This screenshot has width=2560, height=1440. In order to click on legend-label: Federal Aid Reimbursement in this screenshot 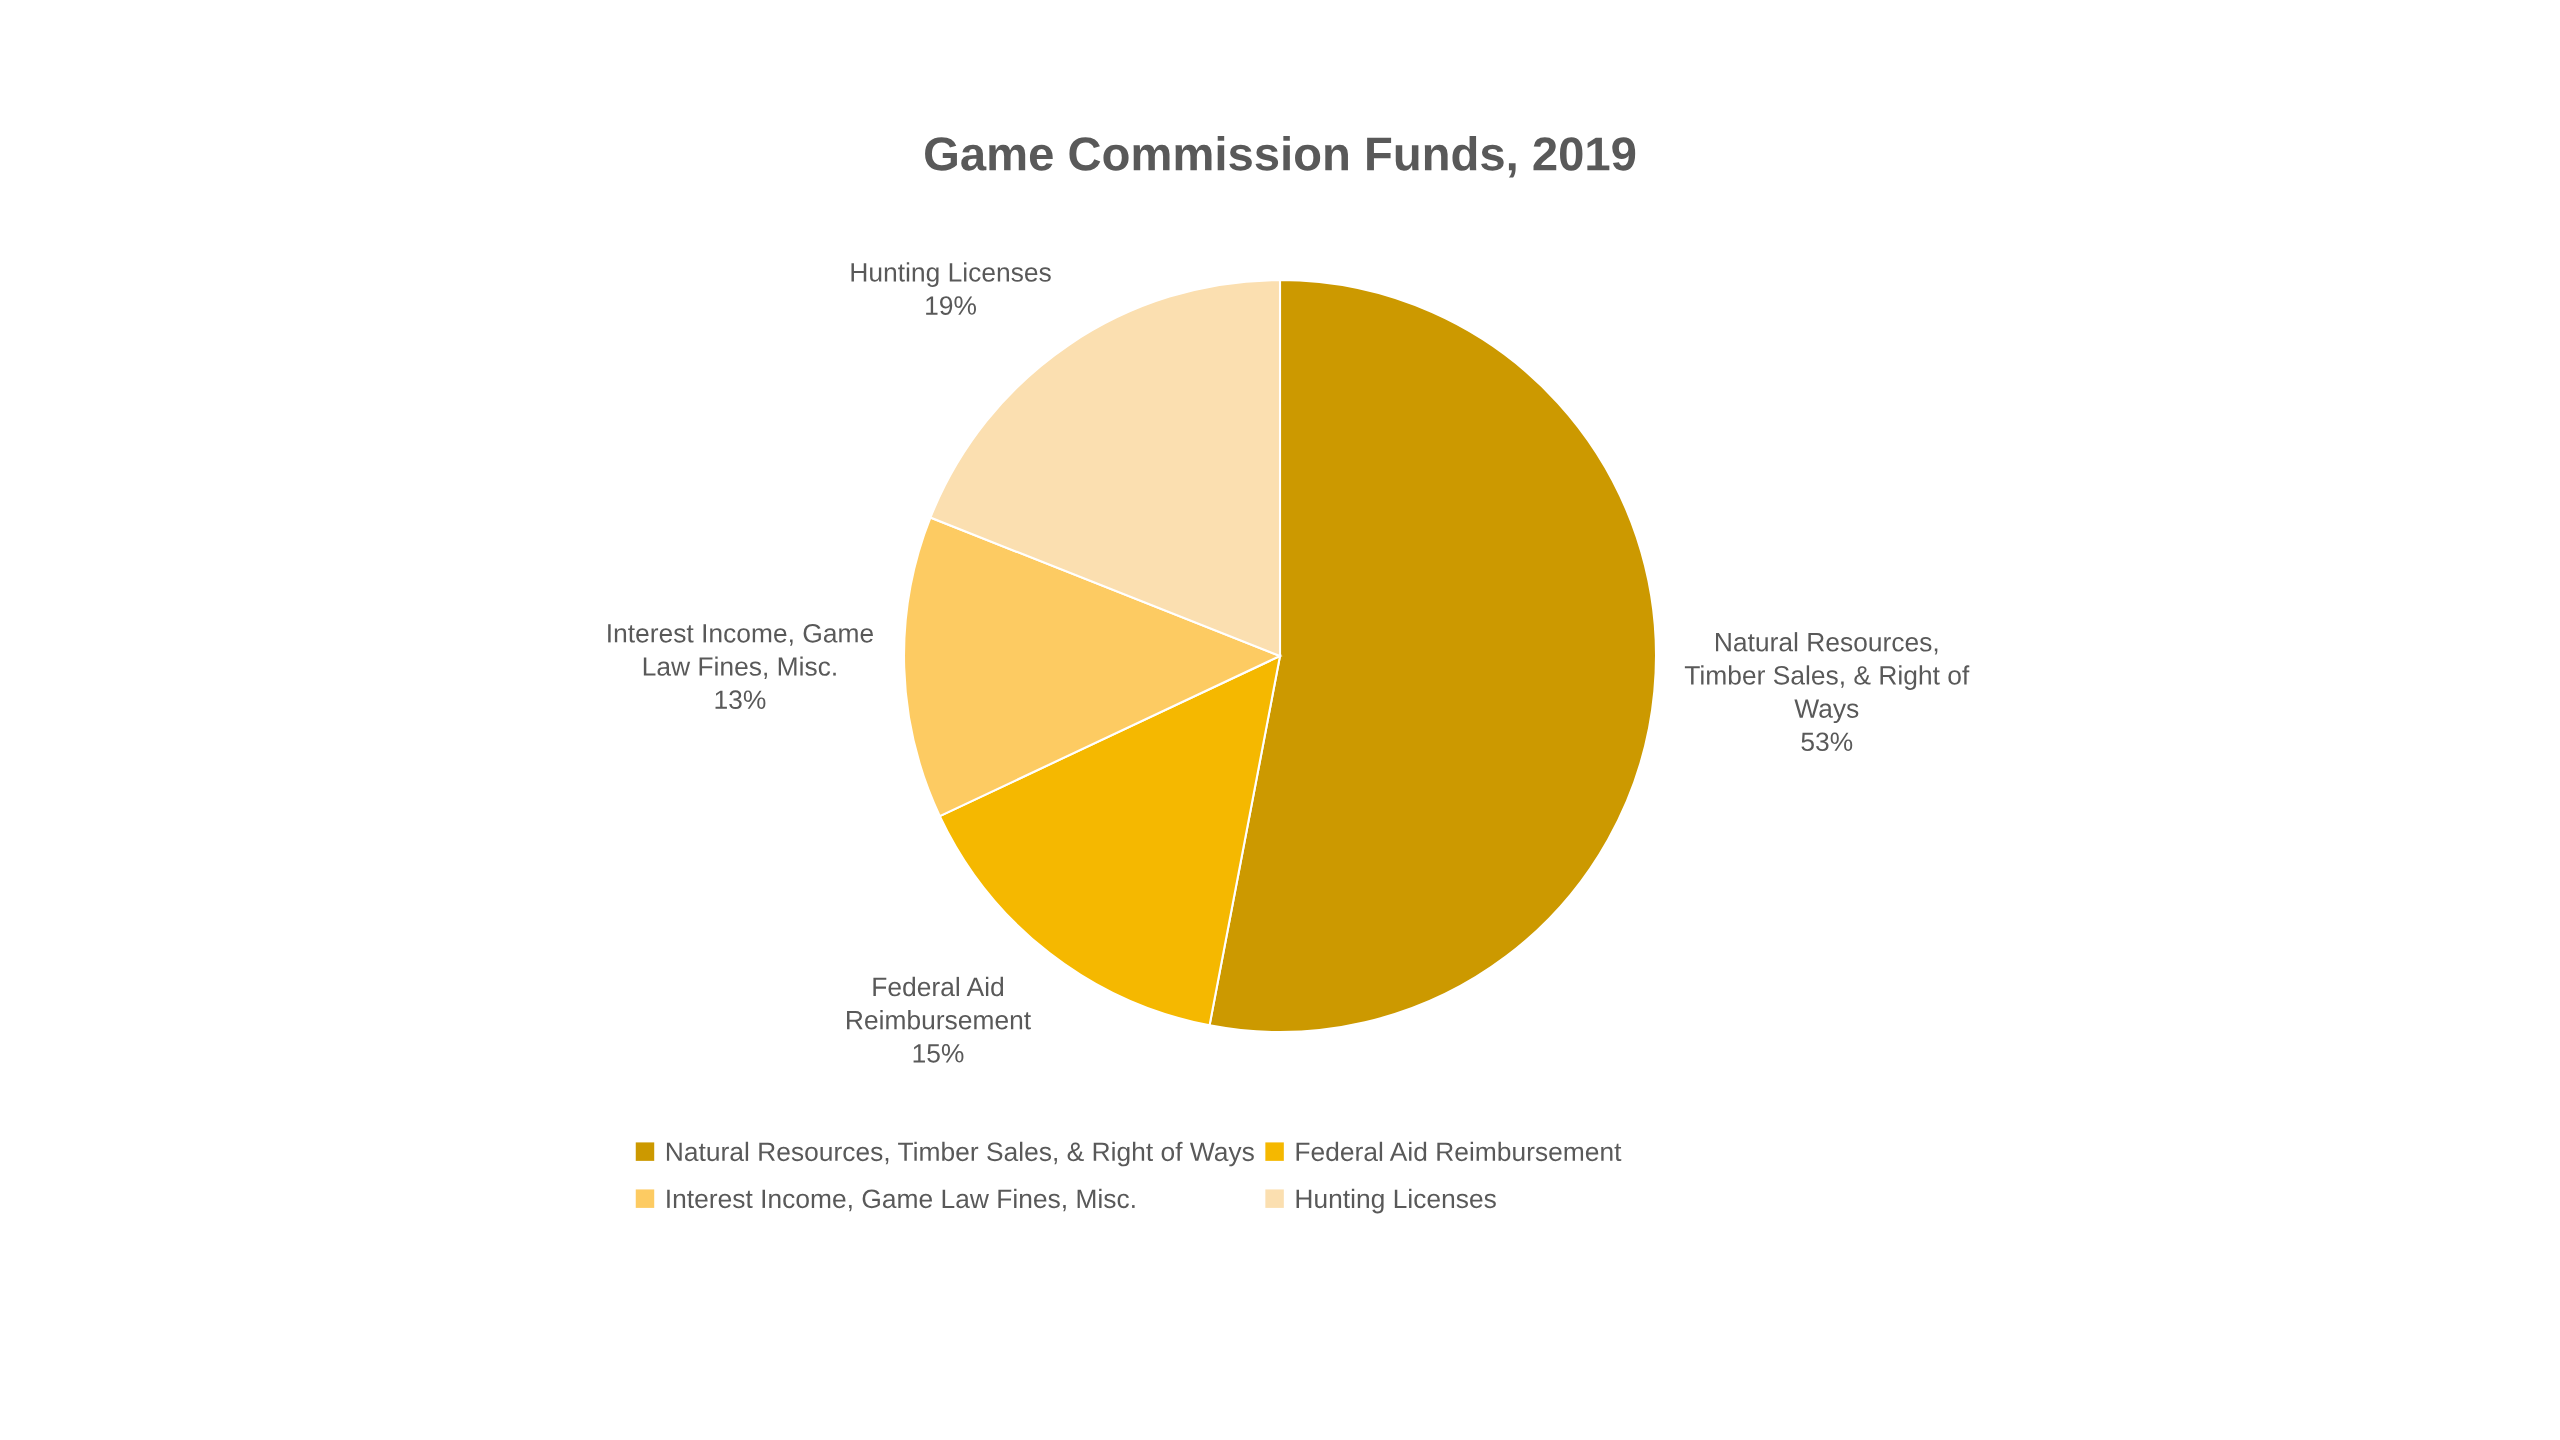, I will do `click(1459, 1151)`.